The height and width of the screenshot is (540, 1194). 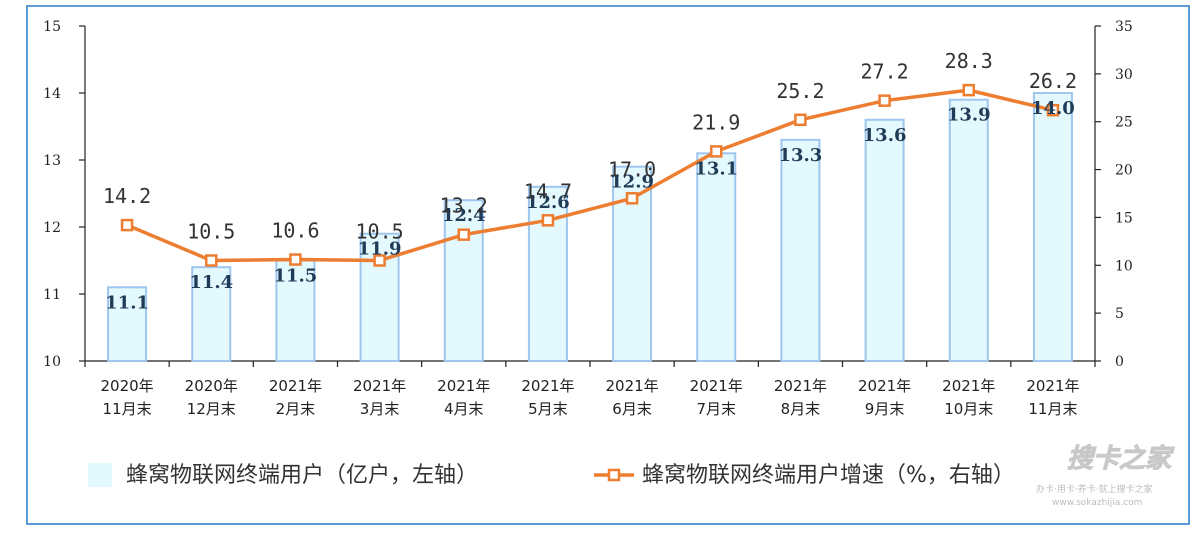 I want to click on bar-value-label: 12.4, so click(x=464, y=215).